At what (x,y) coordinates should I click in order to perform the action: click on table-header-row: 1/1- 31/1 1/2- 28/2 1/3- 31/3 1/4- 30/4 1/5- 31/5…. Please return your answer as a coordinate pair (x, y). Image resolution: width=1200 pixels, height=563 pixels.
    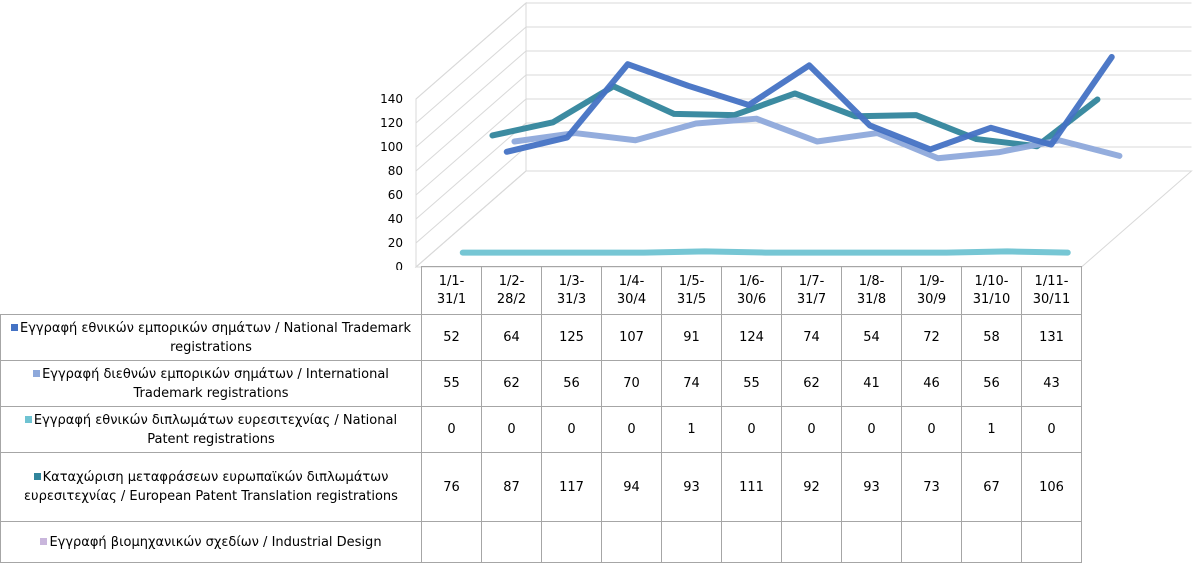
    Looking at the image, I should click on (541, 290).